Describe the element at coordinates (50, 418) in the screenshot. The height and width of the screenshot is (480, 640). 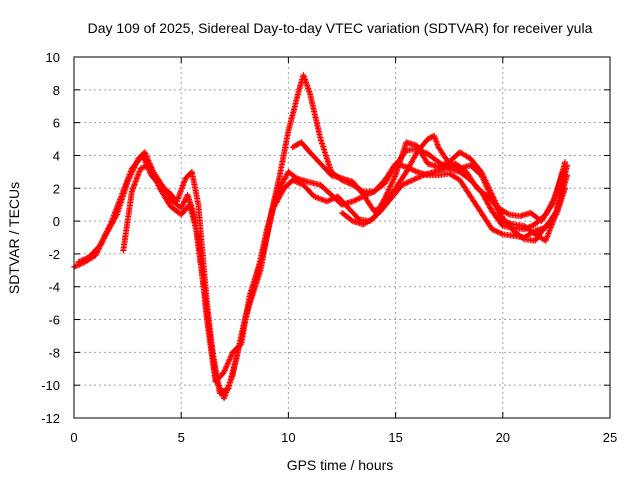
I see `y-tick-label: -12` at that location.